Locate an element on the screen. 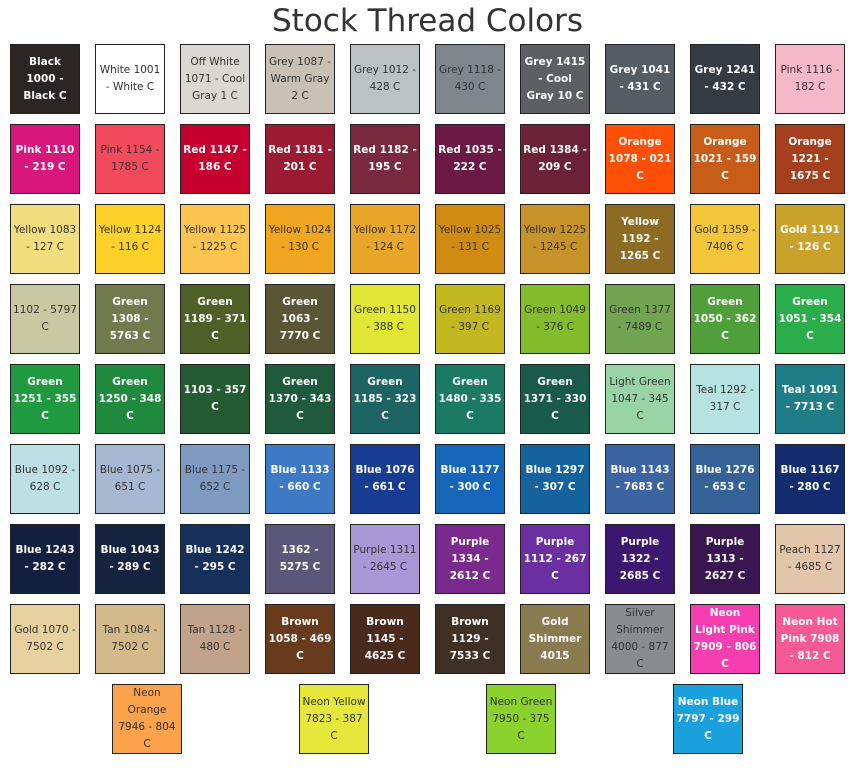 The width and height of the screenshot is (855, 768). swatch-label: Neon Yellow 7823 - 387 C is located at coordinates (334, 718).